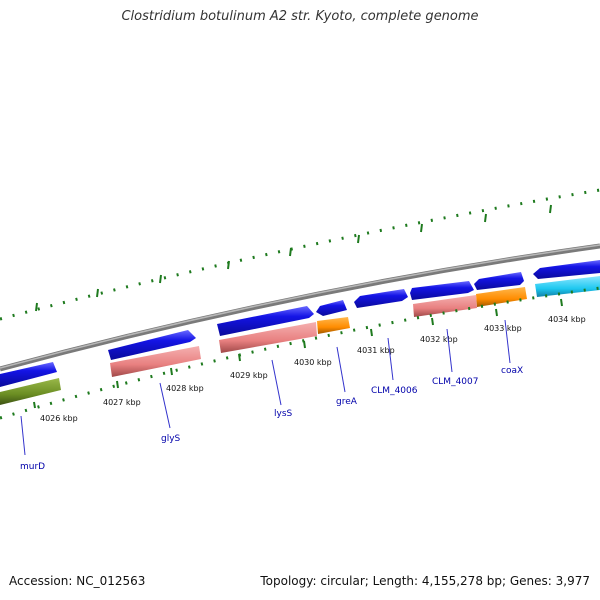 Image resolution: width=600 pixels, height=600 pixels. I want to click on cds-forward-right-edge, so click(566, 269).